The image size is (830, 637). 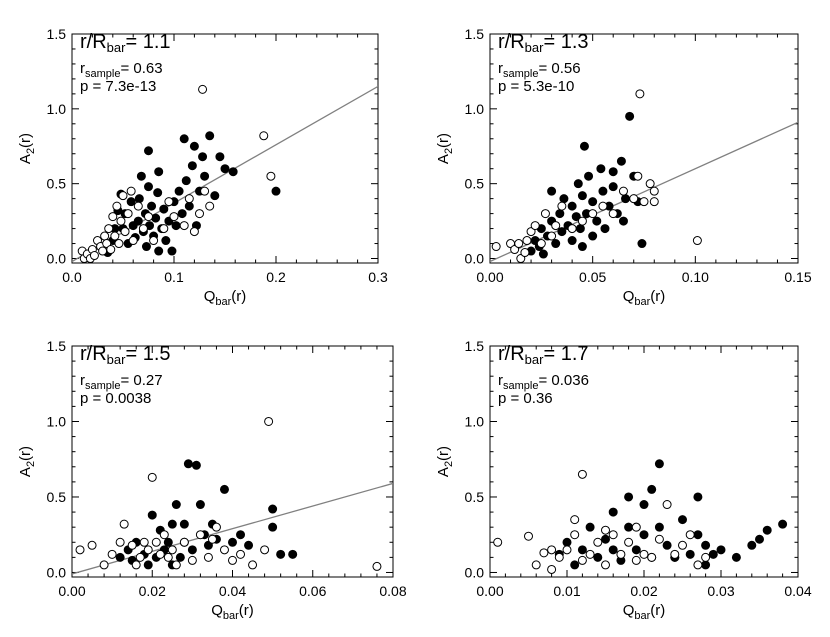 I want to click on x-tick-label: 0.1, so click(x=174, y=277).